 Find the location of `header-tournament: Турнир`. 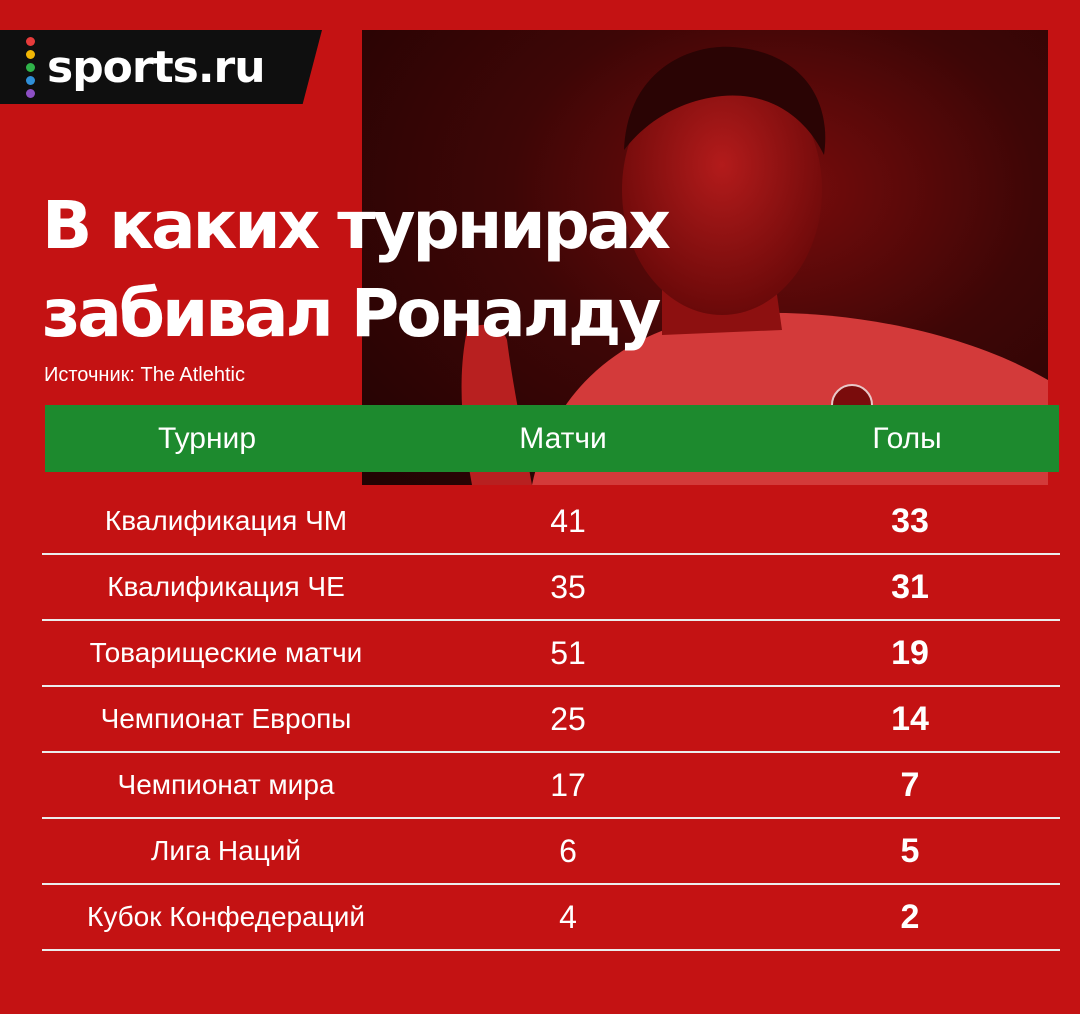

header-tournament: Турнир is located at coordinates (207, 438).